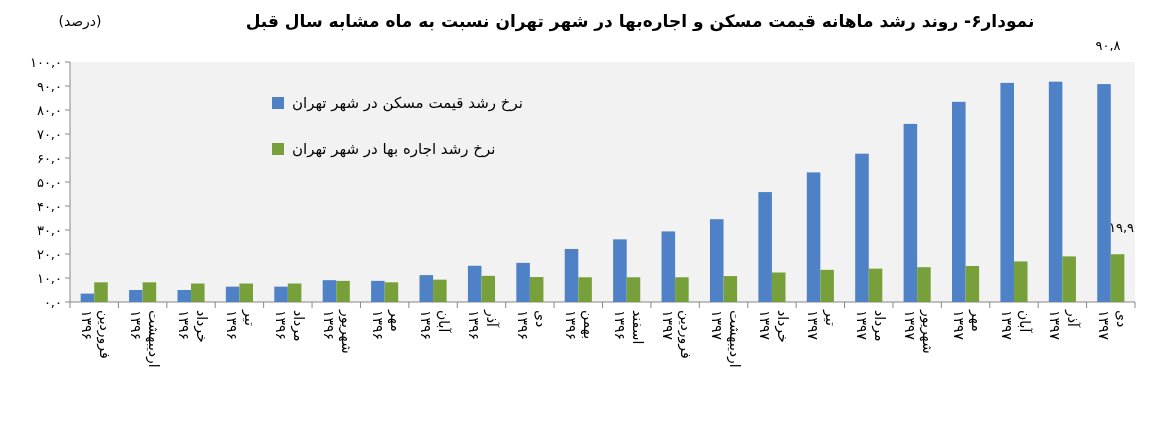 The height and width of the screenshot is (448, 1153). What do you see at coordinates (49, 278) in the screenshot?
I see `y-tick-label: ۱۰,۰` at bounding box center [49, 278].